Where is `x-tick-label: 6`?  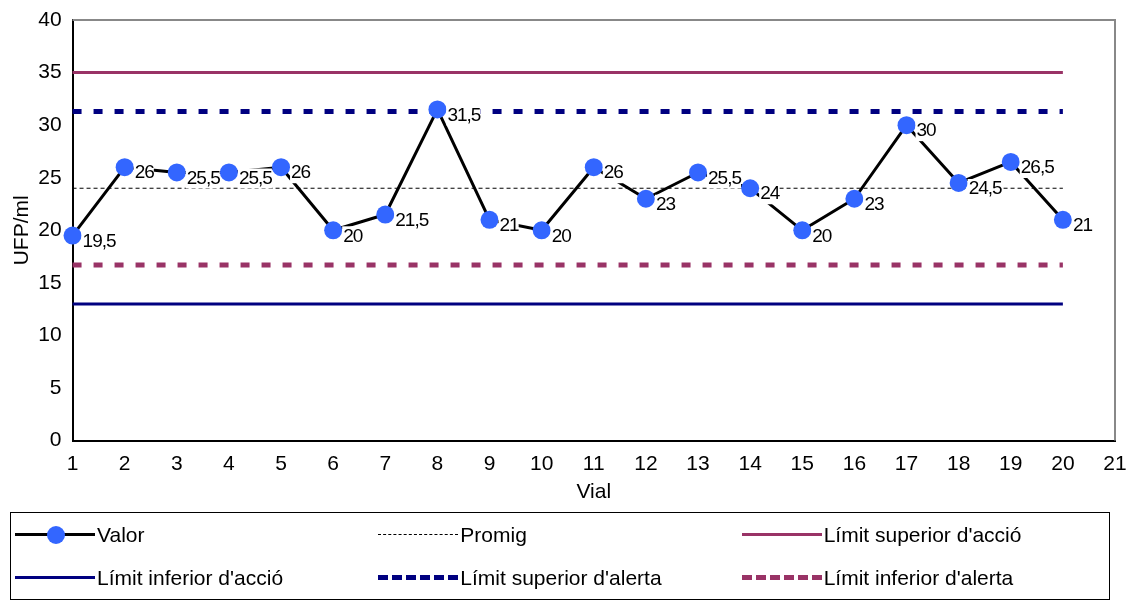
x-tick-label: 6 is located at coordinates (333, 462).